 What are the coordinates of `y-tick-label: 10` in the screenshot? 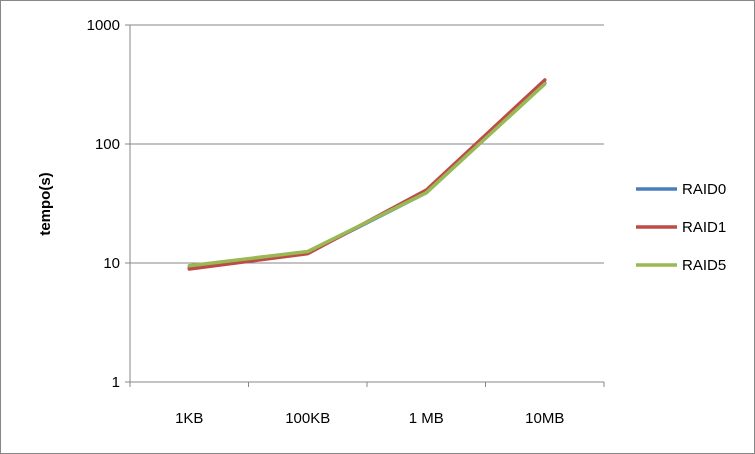 It's located at (111, 263).